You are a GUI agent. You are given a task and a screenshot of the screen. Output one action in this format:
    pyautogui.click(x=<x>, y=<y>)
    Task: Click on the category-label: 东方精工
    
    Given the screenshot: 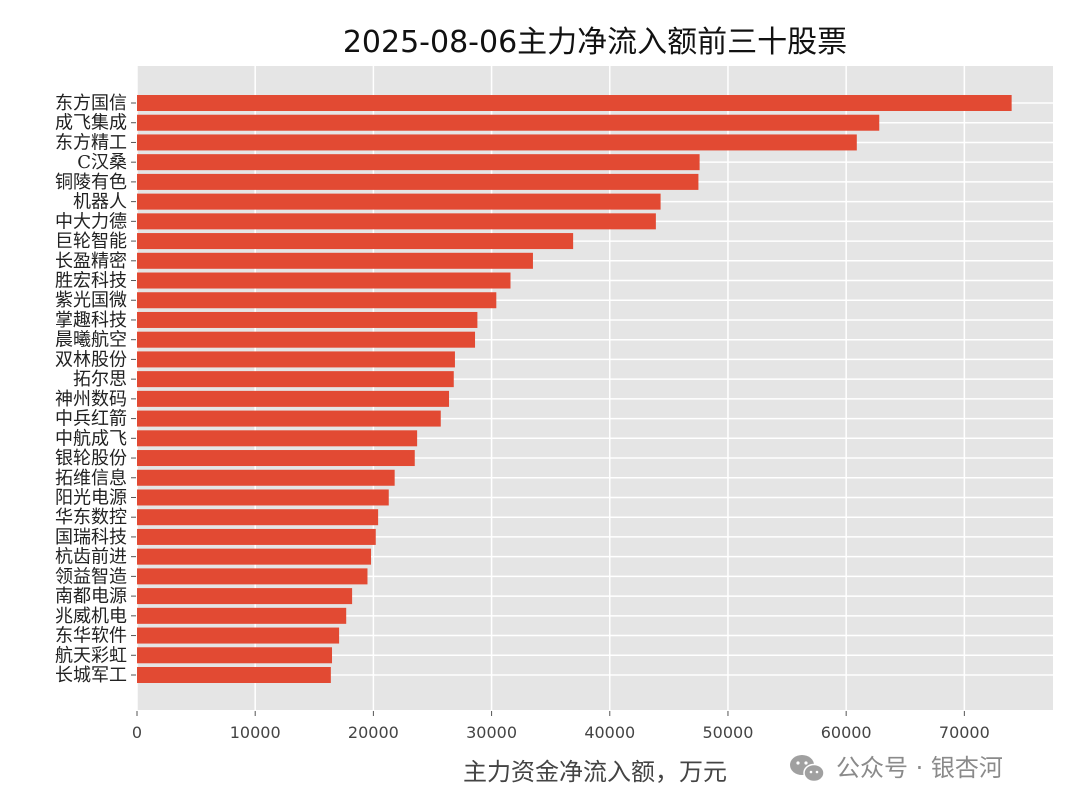 What is the action you would take?
    pyautogui.click(x=91, y=142)
    